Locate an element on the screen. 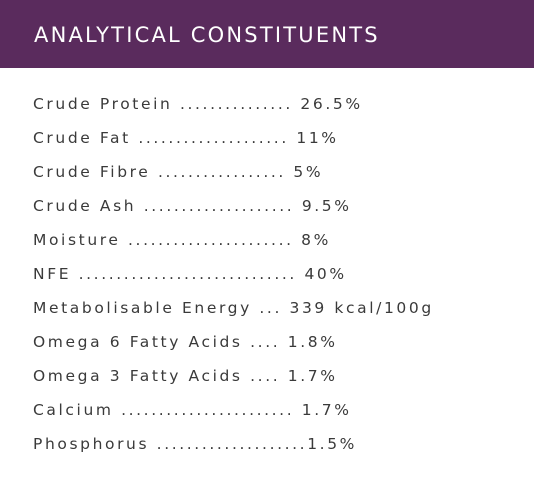  constituent-row: Calcium ....................... 1.7% is located at coordinates (192, 410).